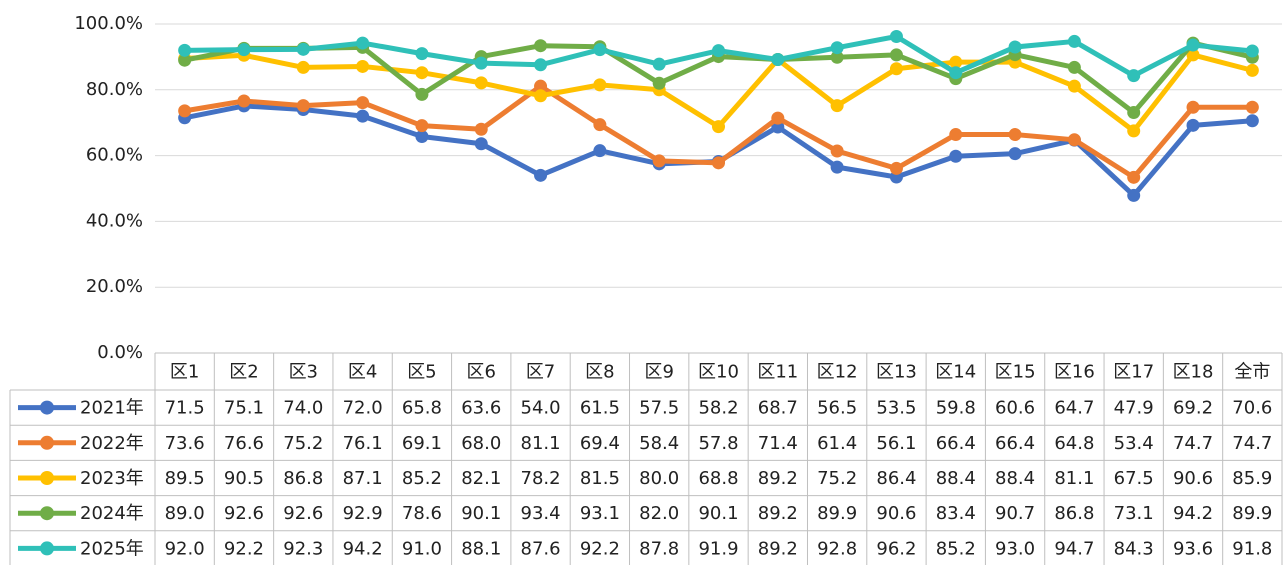 The image size is (1283, 565). I want to click on table-value: 89.9, so click(837, 513).